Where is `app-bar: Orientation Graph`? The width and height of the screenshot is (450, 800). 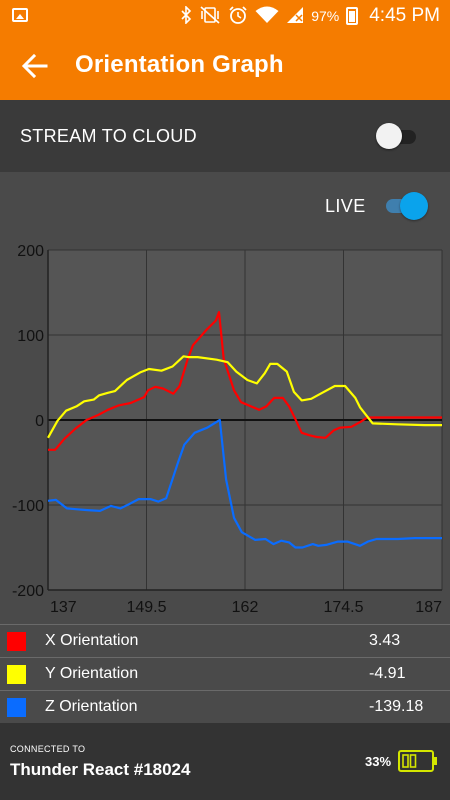 app-bar: Orientation Graph is located at coordinates (225, 66).